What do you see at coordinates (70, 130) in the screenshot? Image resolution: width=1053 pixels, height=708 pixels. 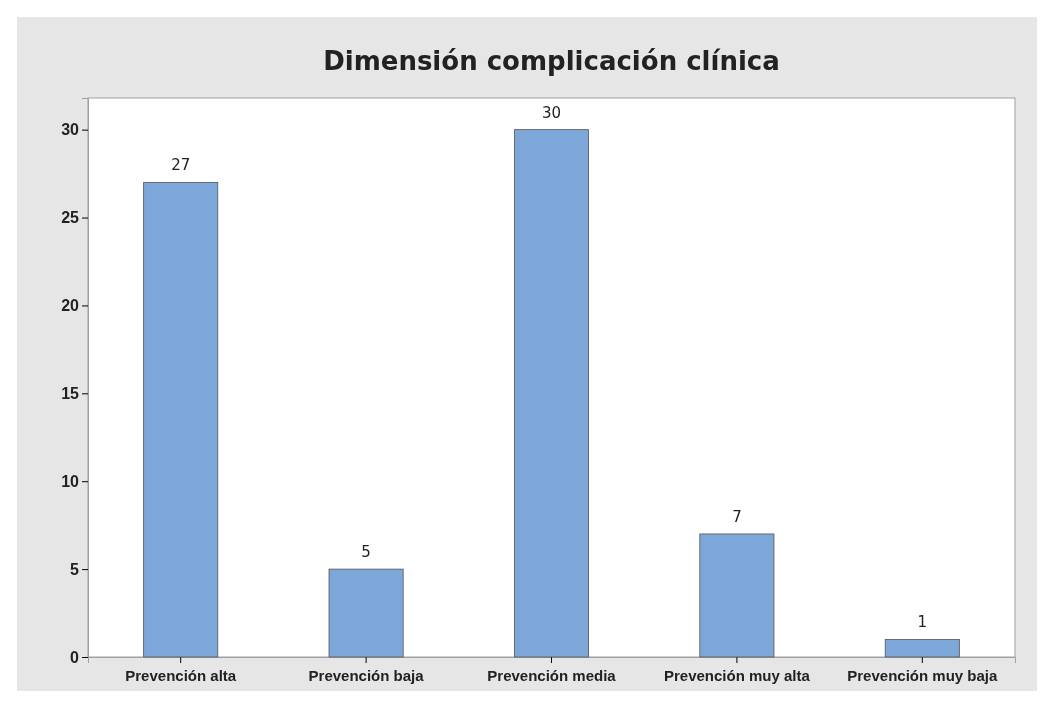 I see `y-tick-label: 30` at bounding box center [70, 130].